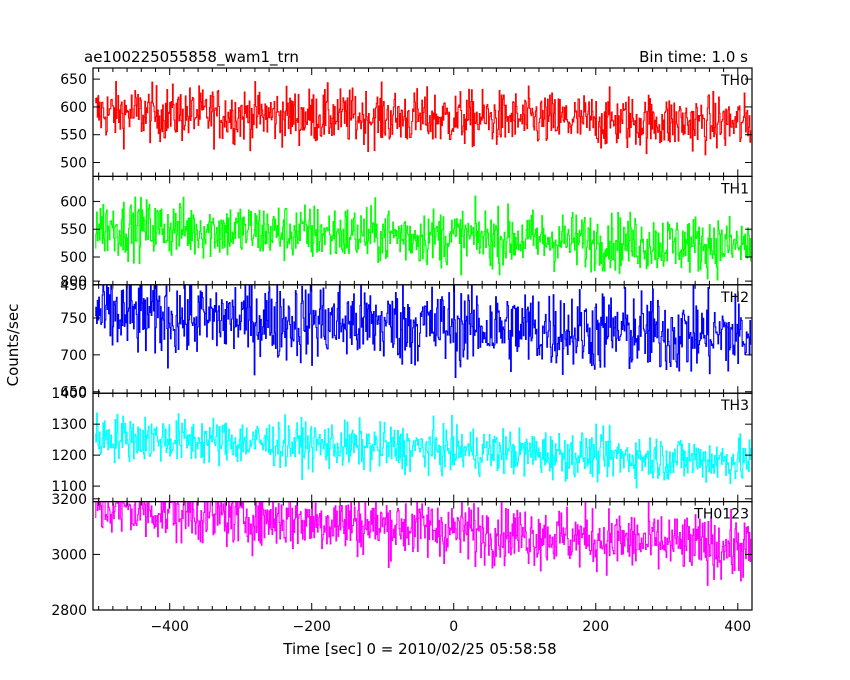 The height and width of the screenshot is (680, 850). Describe the element at coordinates (69, 456) in the screenshot. I see `y-tick-label: 1200` at that location.